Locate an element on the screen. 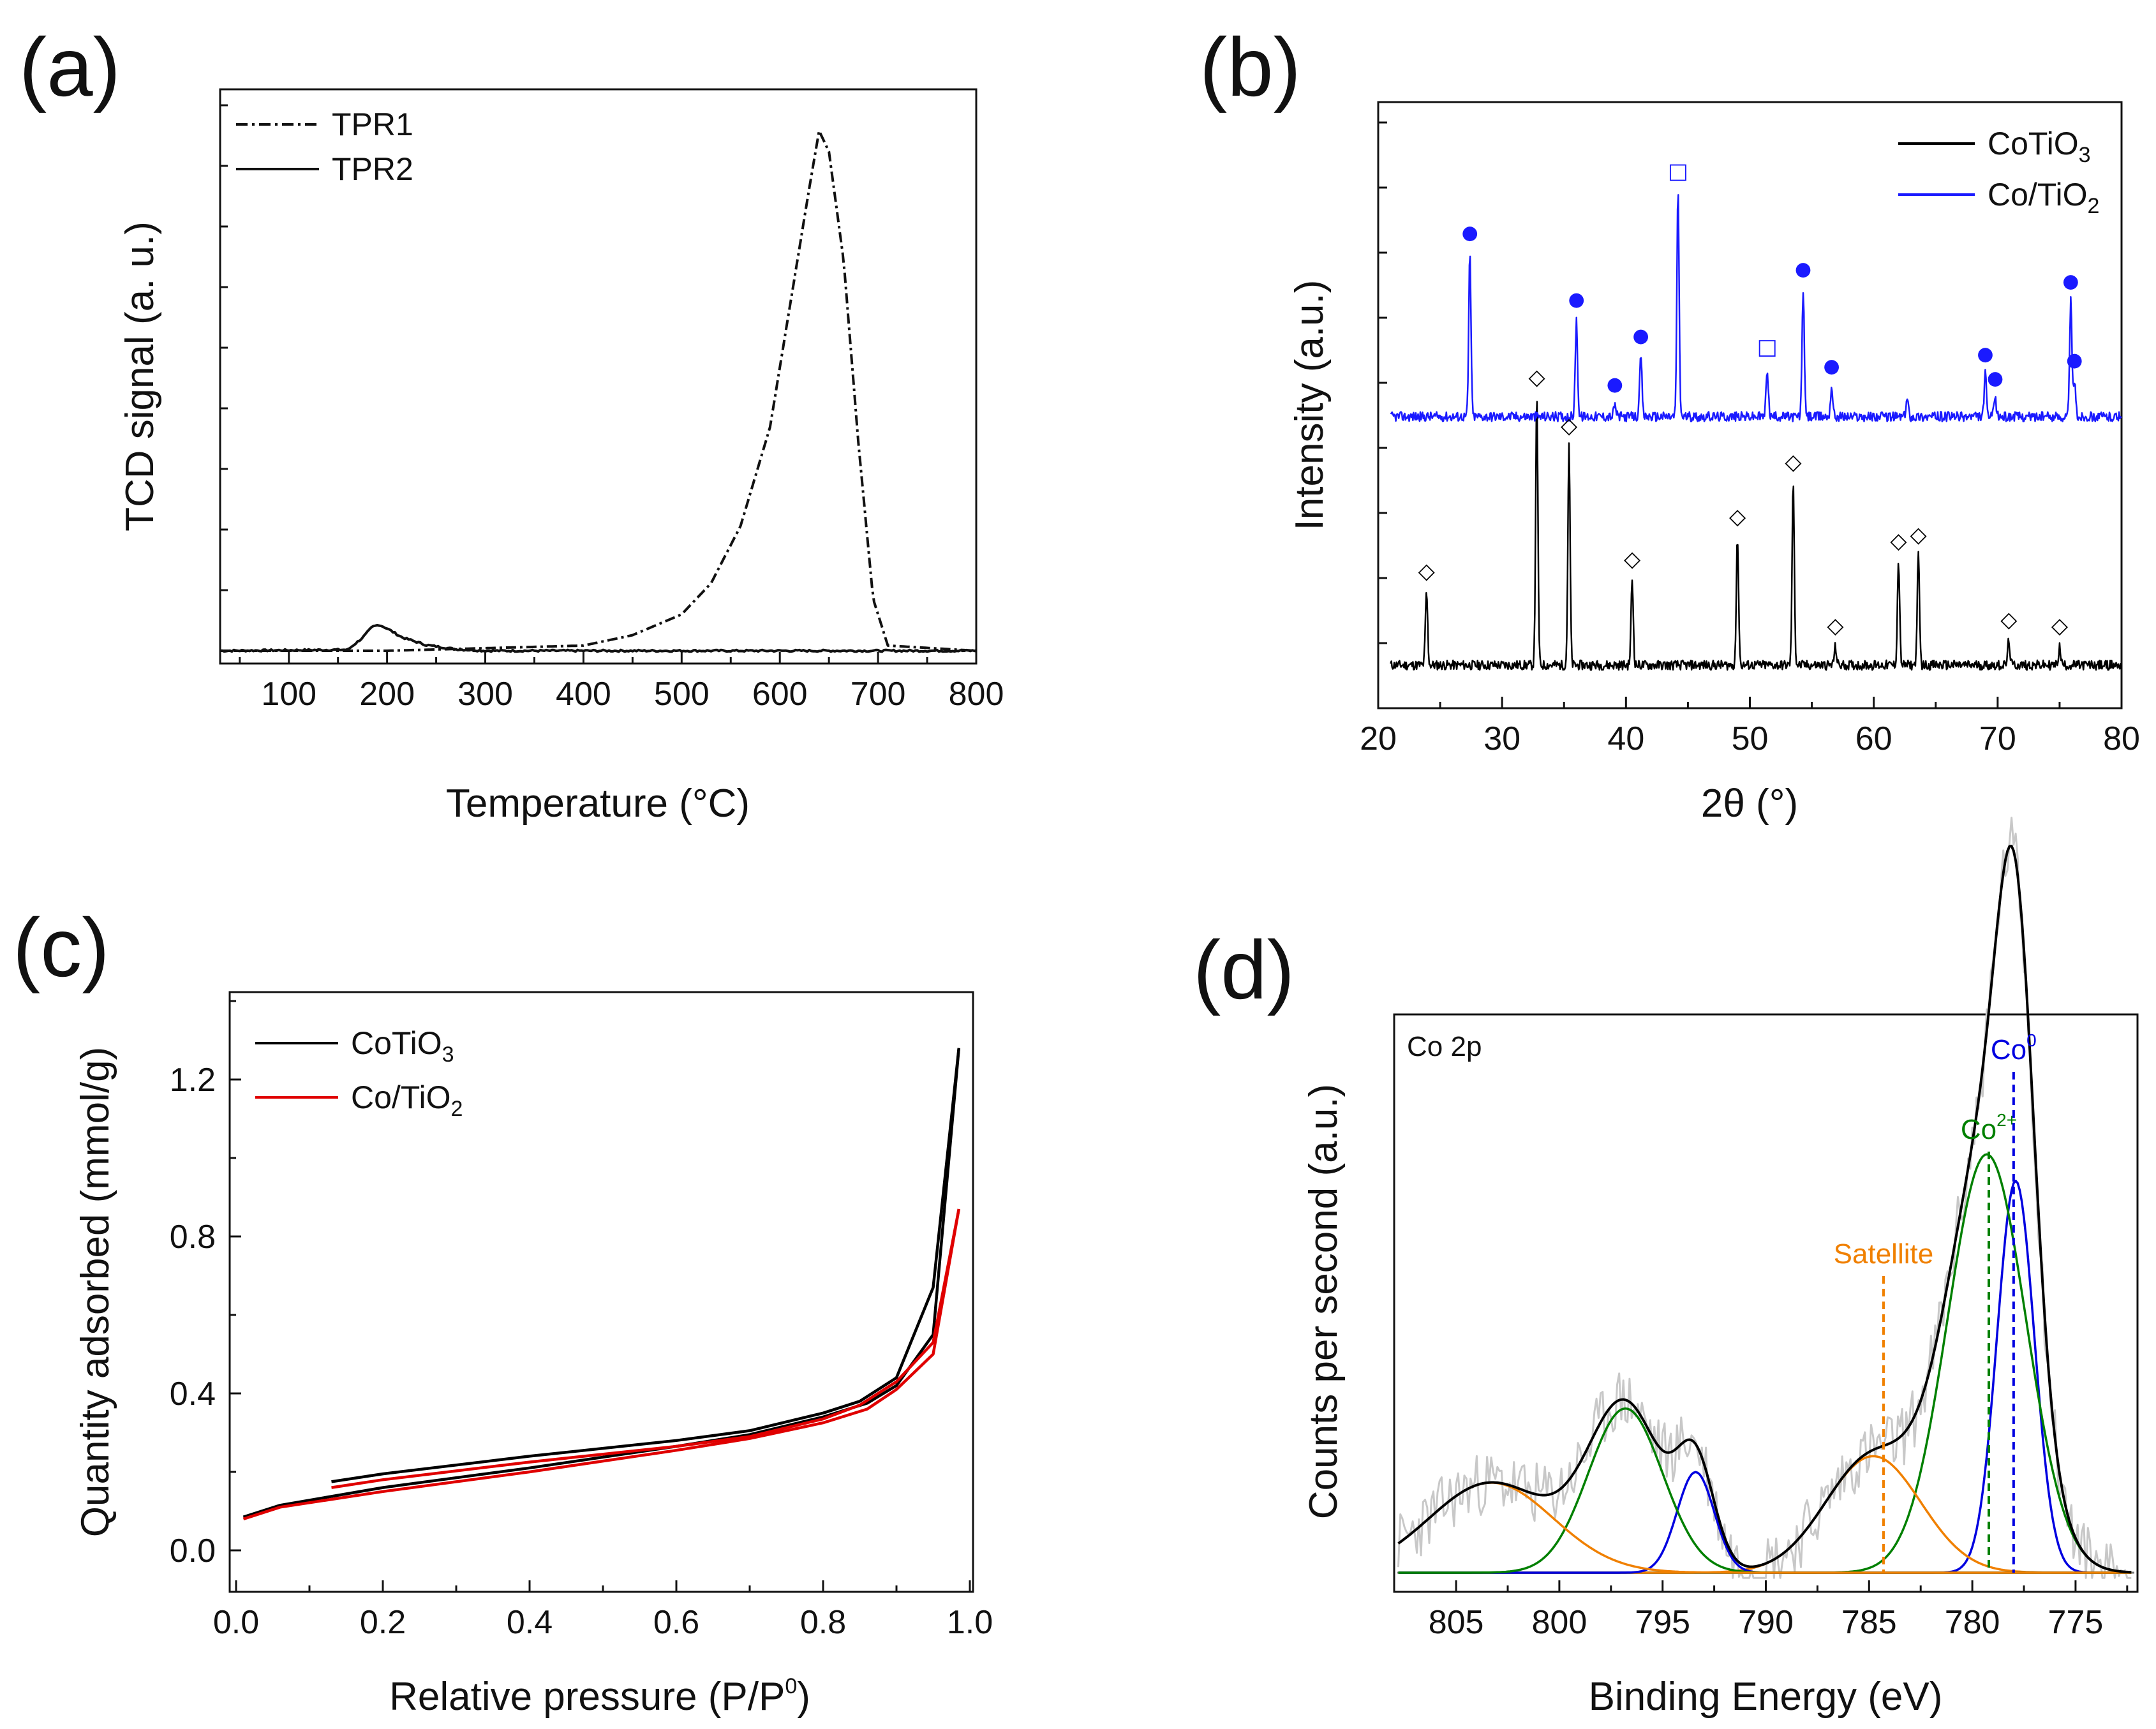  panel-b-label: (b) is located at coordinates (1250, 67).